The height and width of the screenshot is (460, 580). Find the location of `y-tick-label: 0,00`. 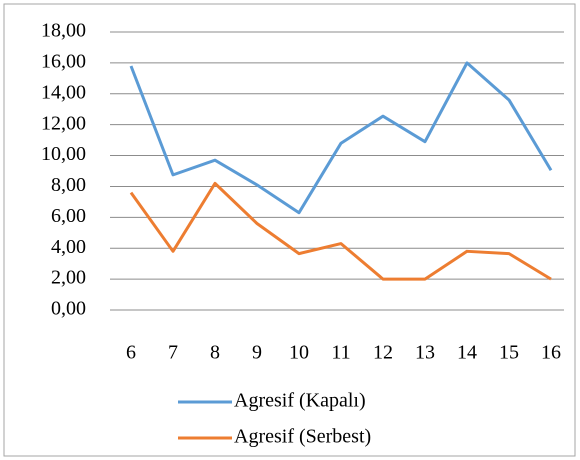

y-tick-label: 0,00 is located at coordinates (68, 309).